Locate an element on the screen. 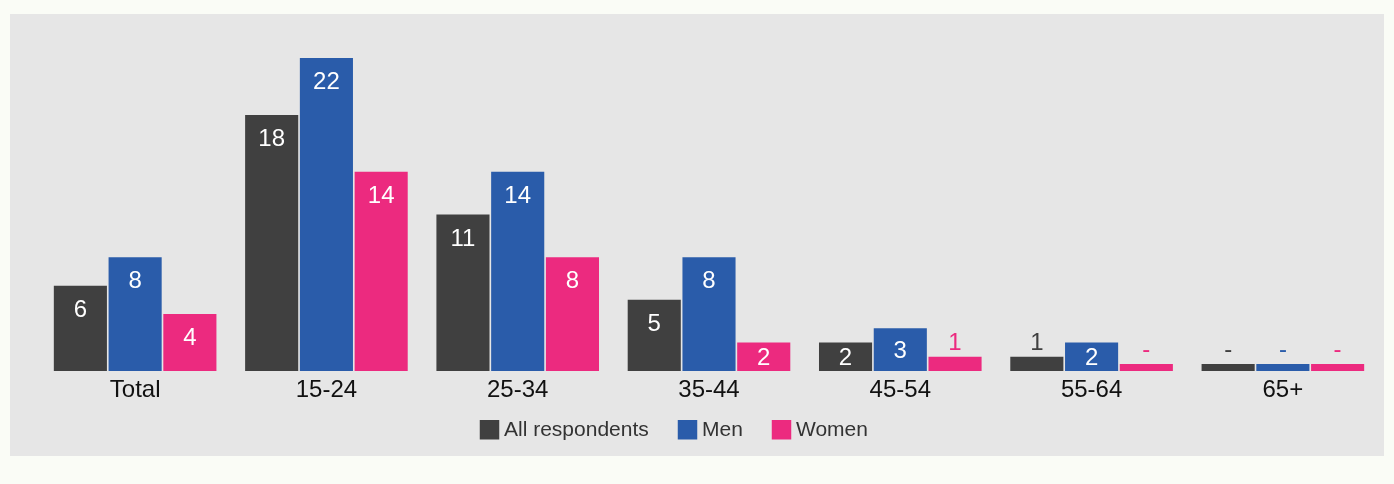 The height and width of the screenshot is (484, 1394). x-tick-label: Total is located at coordinates (135, 388).